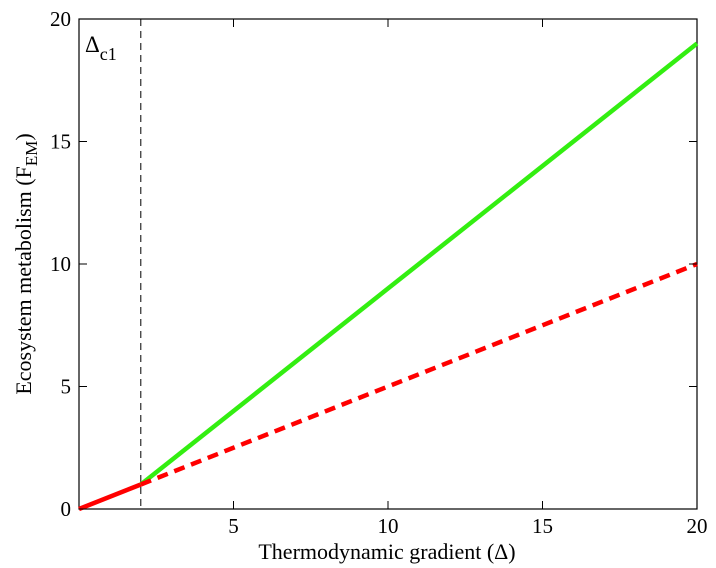  Describe the element at coordinates (386, 551) in the screenshot. I see `x-axis-label: Thermodynamic gradient (Δ)` at that location.